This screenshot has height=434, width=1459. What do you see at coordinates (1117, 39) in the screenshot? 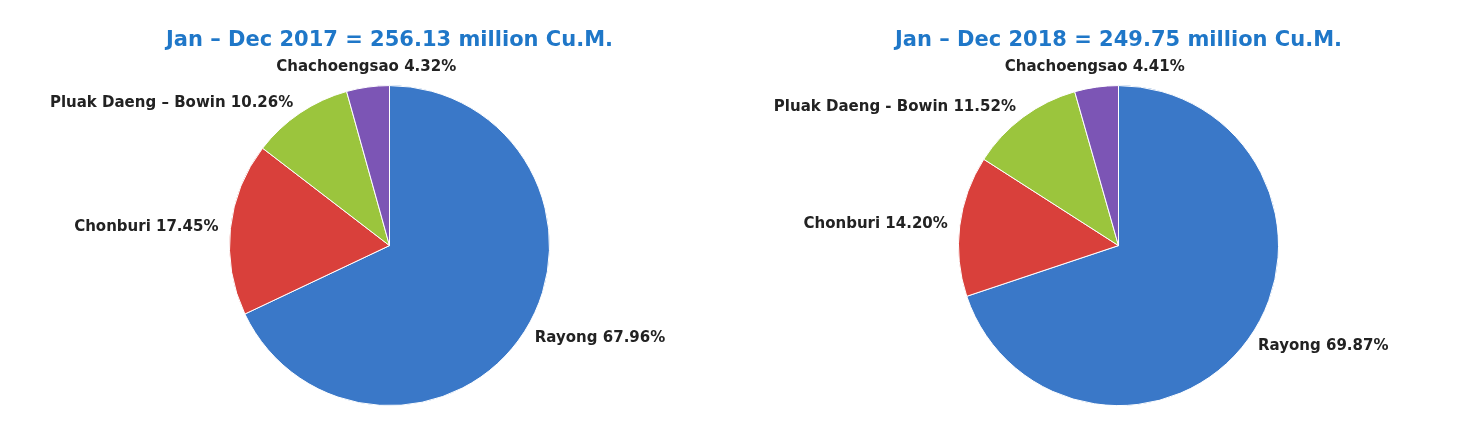
I see `chart-title: Jan – Dec 2018 = 249.75 million Cu.M.` at bounding box center [1117, 39].